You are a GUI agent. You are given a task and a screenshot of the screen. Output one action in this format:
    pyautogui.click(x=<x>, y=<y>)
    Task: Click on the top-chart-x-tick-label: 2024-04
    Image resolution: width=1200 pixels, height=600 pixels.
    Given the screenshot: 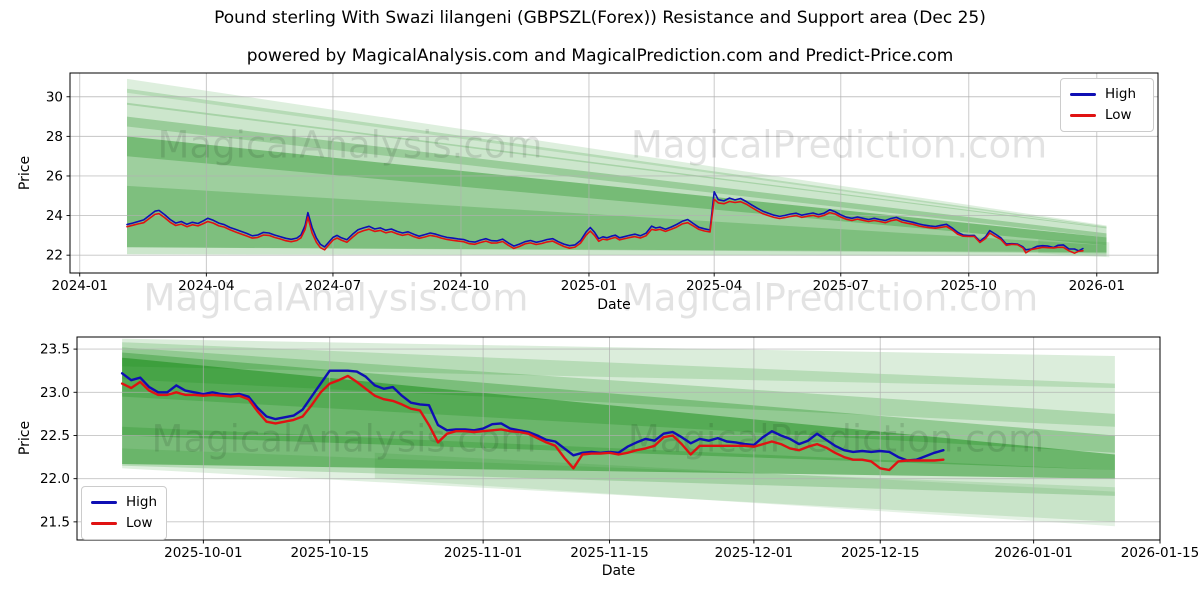 What is the action you would take?
    pyautogui.click(x=206, y=286)
    